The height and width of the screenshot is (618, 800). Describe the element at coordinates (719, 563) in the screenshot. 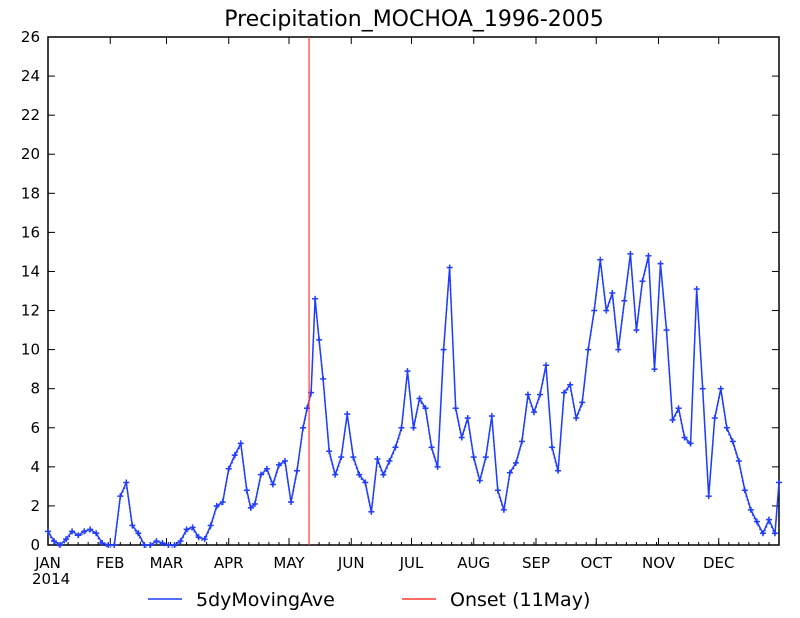

I see `x-tick-label: DEC` at that location.